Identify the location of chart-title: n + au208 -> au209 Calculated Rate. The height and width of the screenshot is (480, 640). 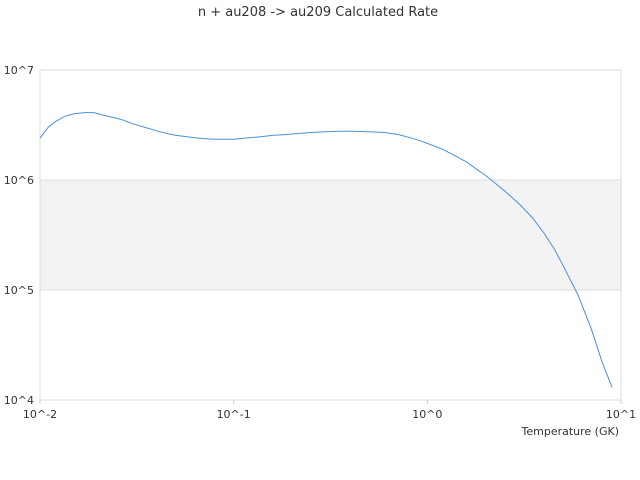
(318, 12).